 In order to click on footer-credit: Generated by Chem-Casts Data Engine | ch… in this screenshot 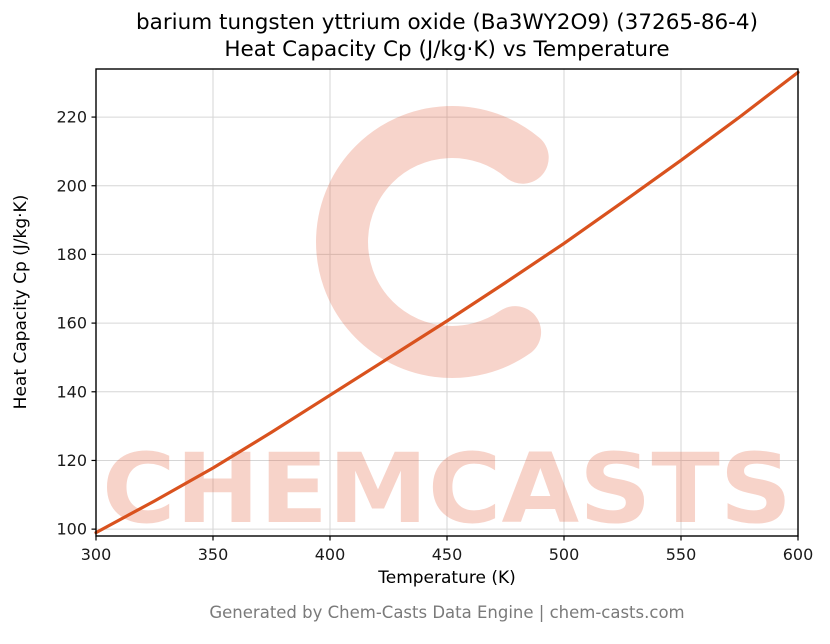, I will do `click(447, 612)`.